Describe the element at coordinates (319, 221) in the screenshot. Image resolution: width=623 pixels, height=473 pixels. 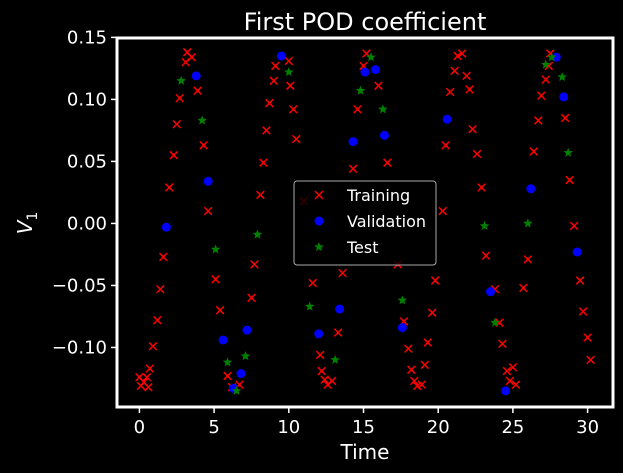
I see `legend-marker-validation` at that location.